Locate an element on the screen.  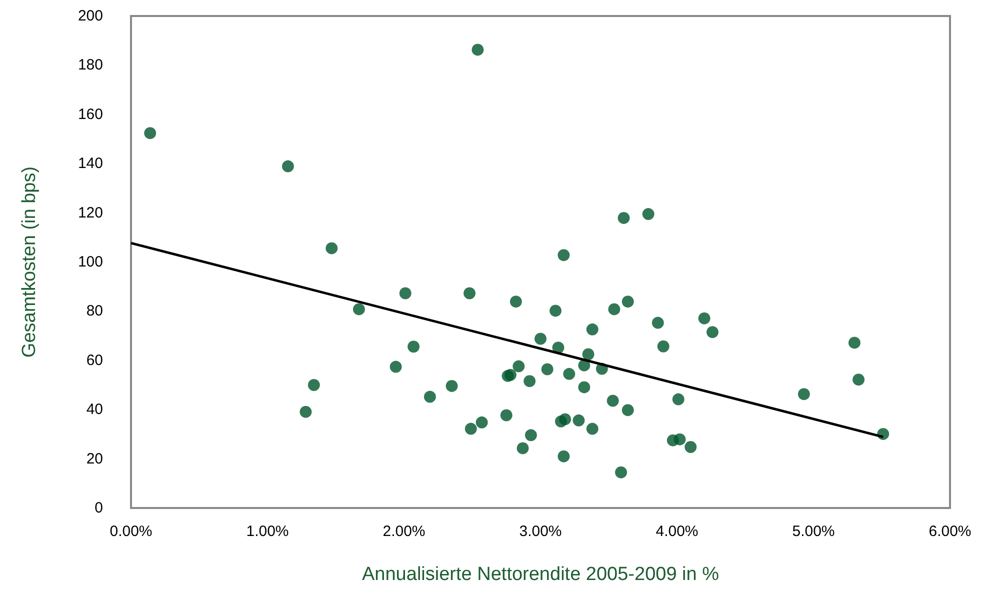
x-axis-title: Annualisierte Nettorendite 2005-2009 in % is located at coordinates (541, 574).